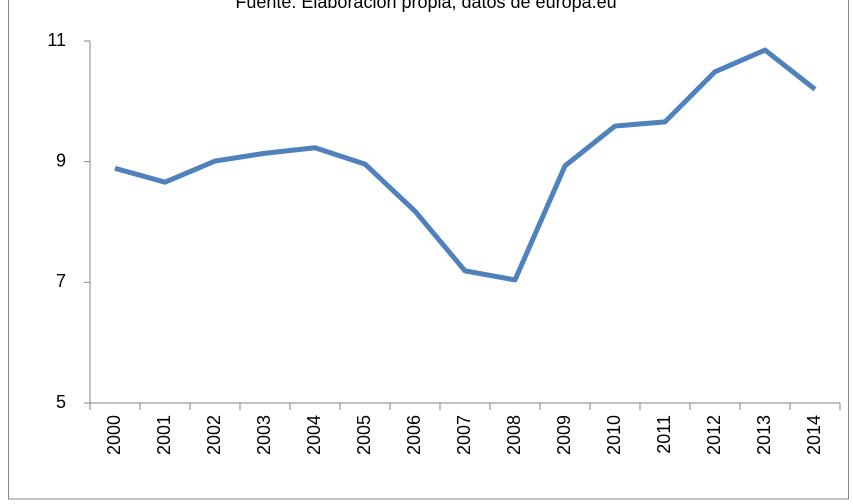  Describe the element at coordinates (814, 435) in the screenshot. I see `x-tick-label: 2014` at that location.